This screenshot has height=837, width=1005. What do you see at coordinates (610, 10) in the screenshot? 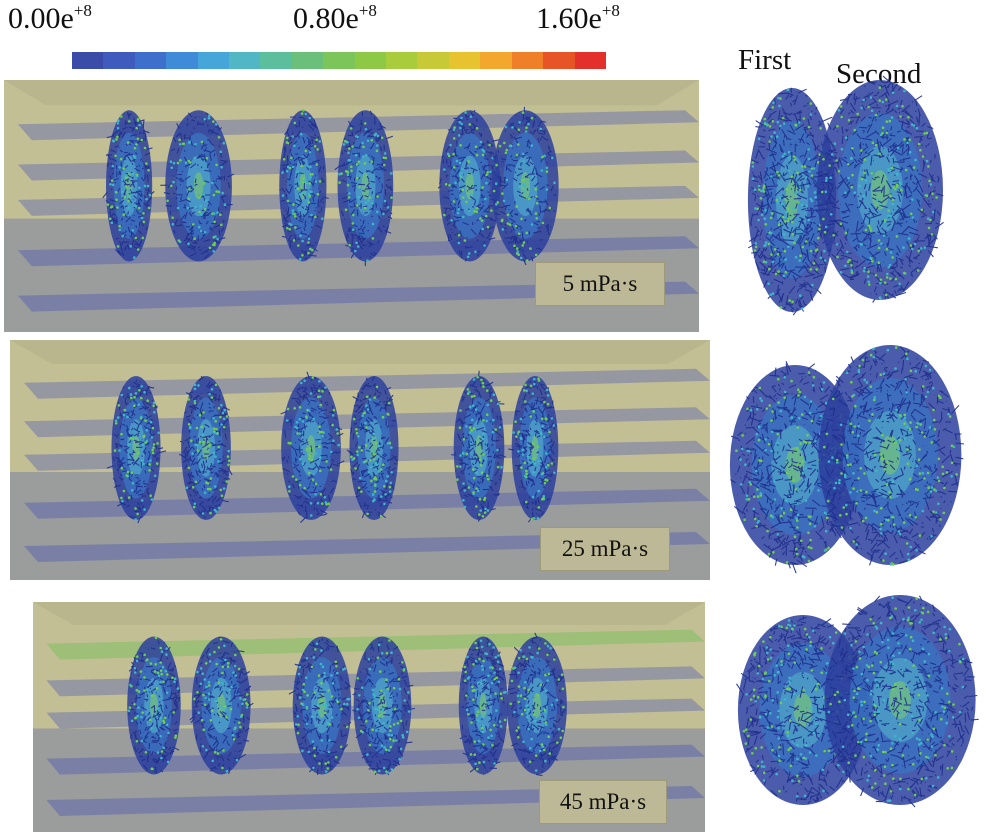
I see `scale-max-exponent: +8` at bounding box center [610, 10].